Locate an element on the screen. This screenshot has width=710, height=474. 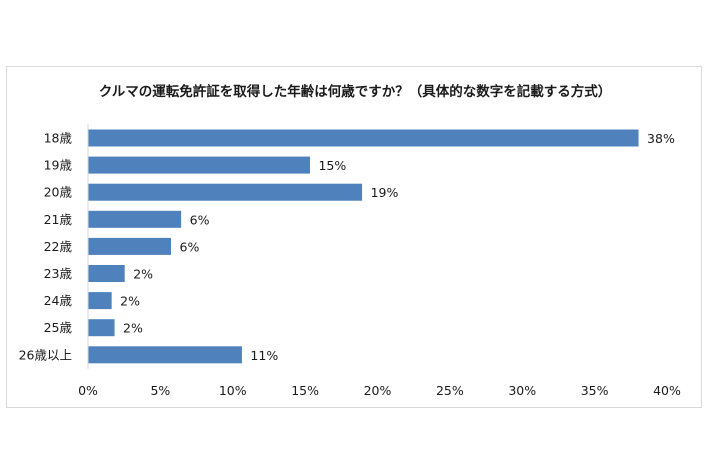
category-label: 21歳 is located at coordinates (58, 219).